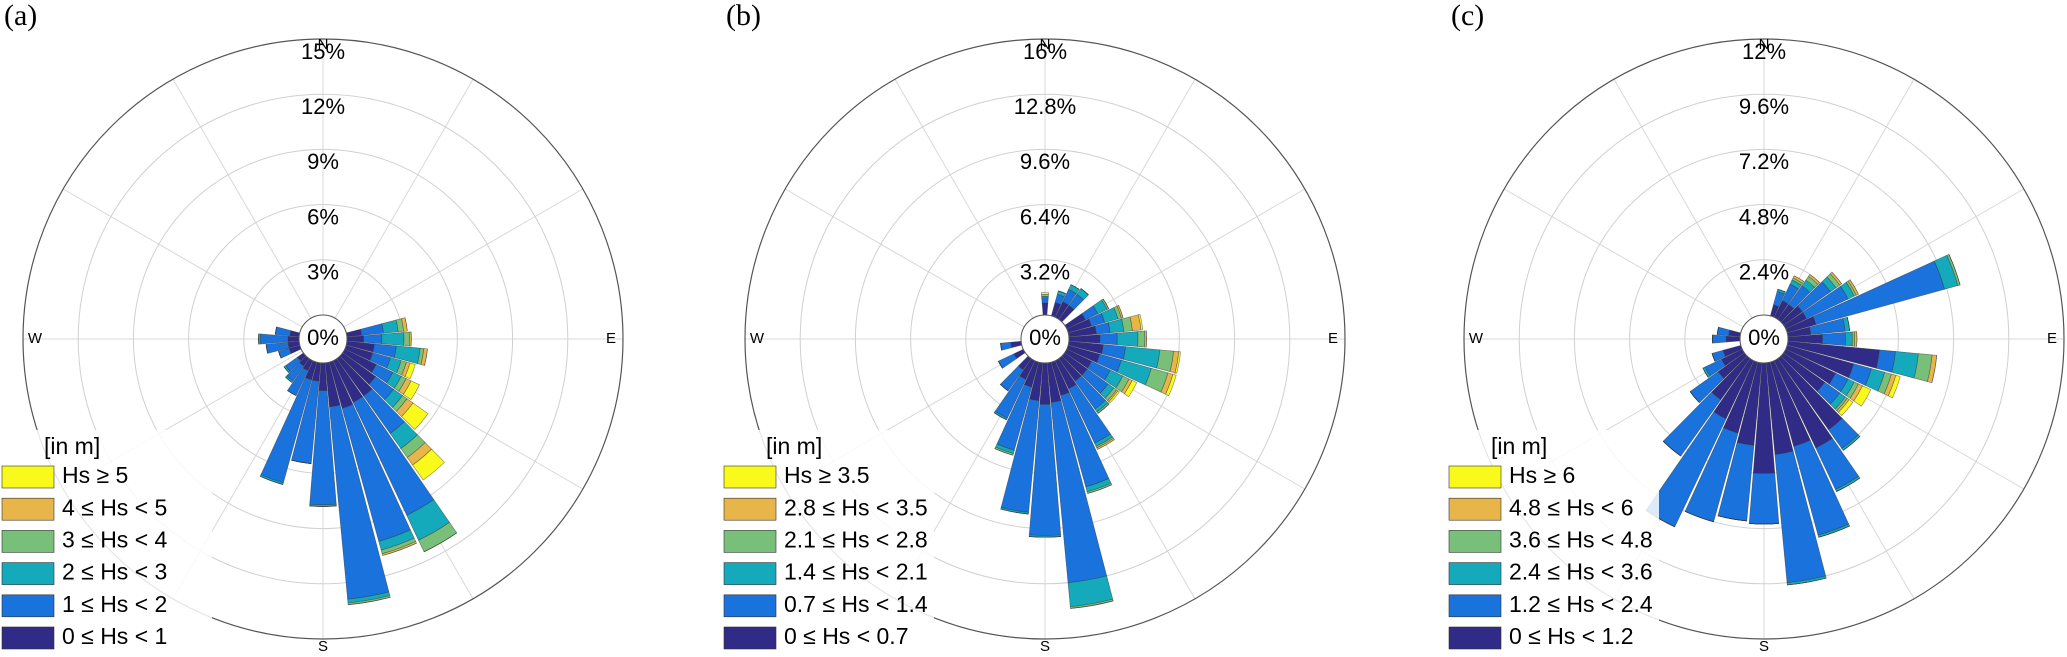  What do you see at coordinates (323, 216) in the screenshot?
I see `ring-label: 6%` at bounding box center [323, 216].